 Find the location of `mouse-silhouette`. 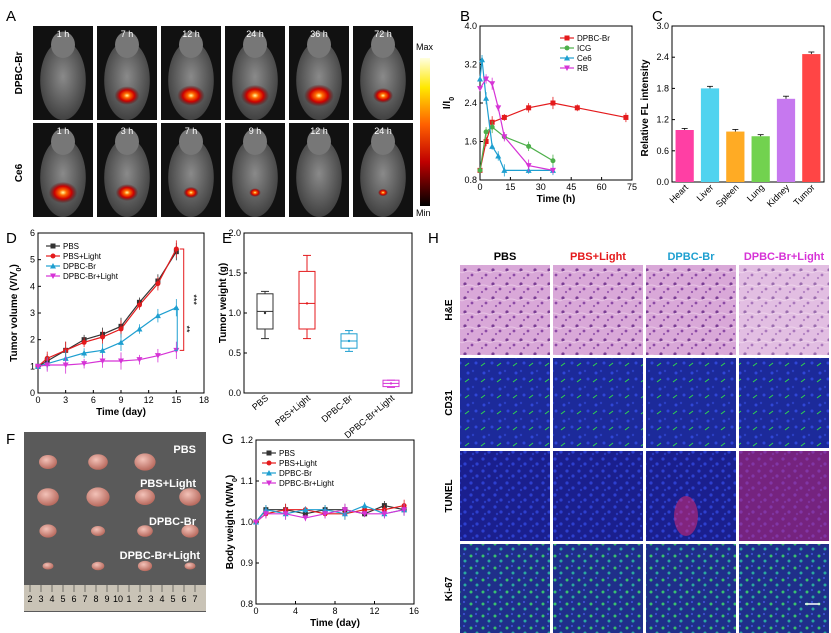

mouse-silhouette is located at coordinates (127, 81).